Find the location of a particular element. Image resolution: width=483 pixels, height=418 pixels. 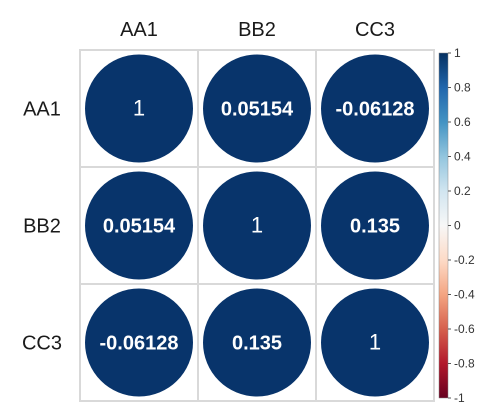

color-bar-tick-label: 0.2 is located at coordinates (462, 191).